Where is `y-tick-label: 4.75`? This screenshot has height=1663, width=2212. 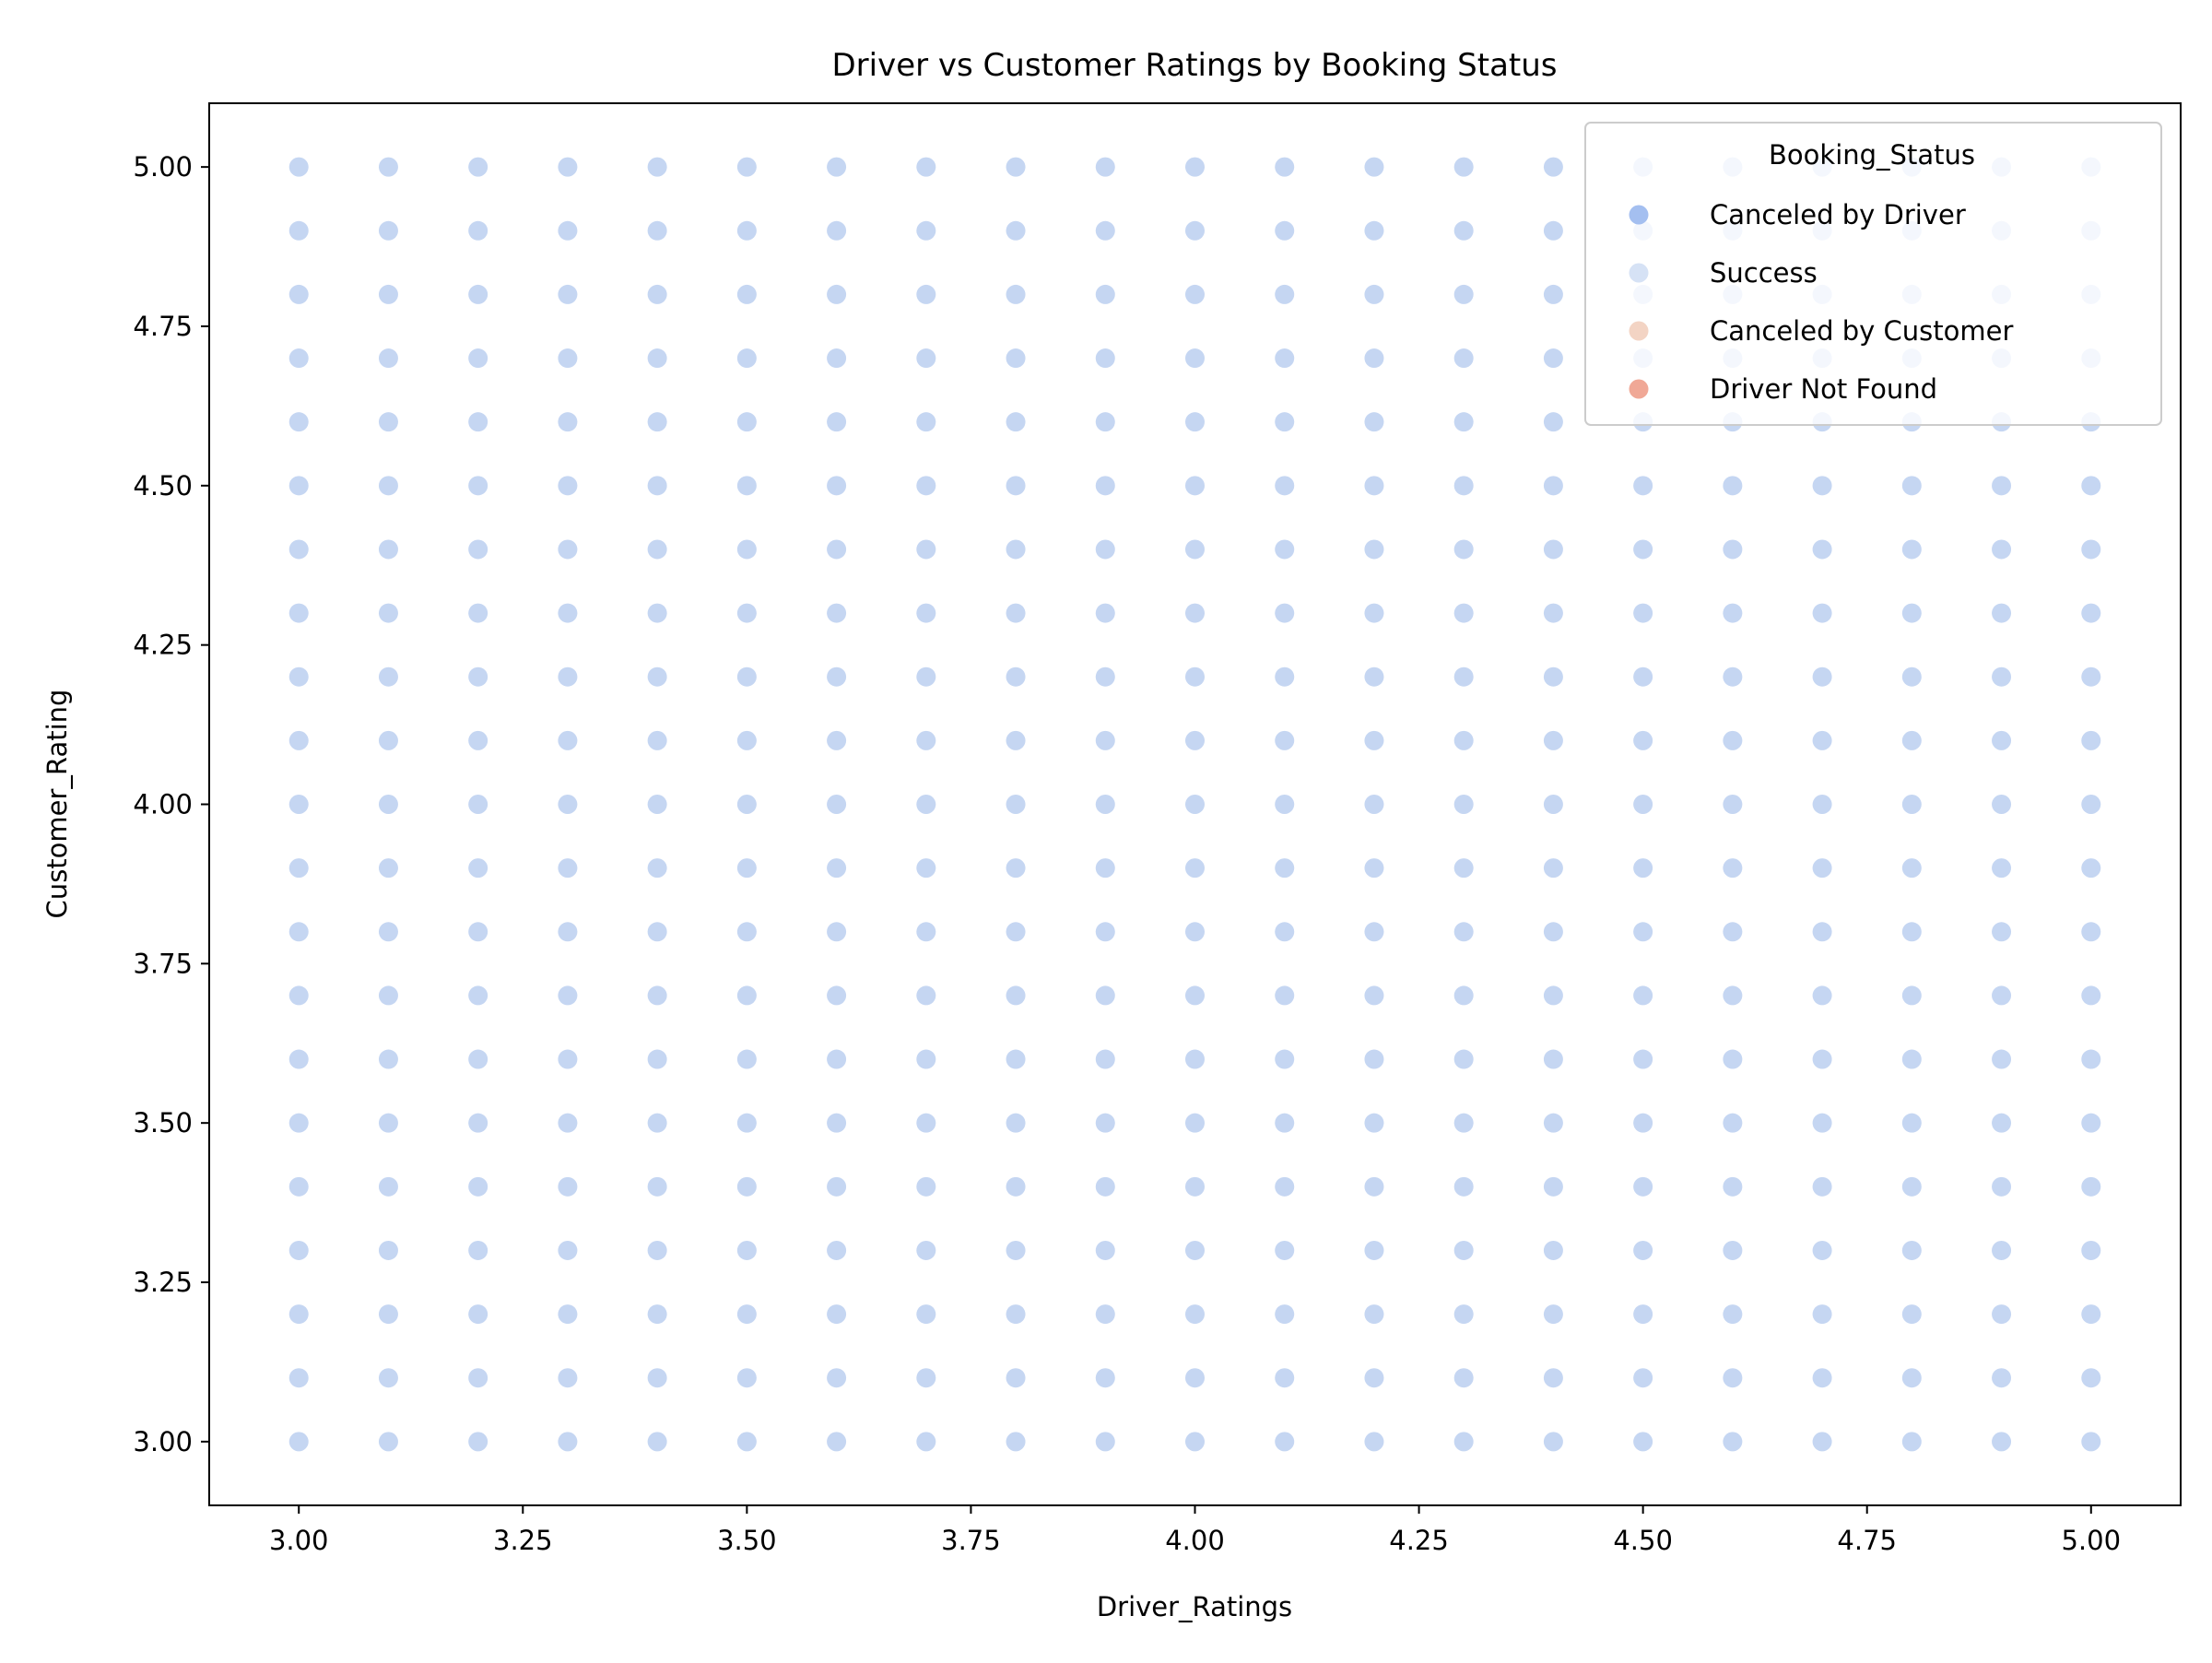 y-tick-label: 4.75 is located at coordinates (163, 326).